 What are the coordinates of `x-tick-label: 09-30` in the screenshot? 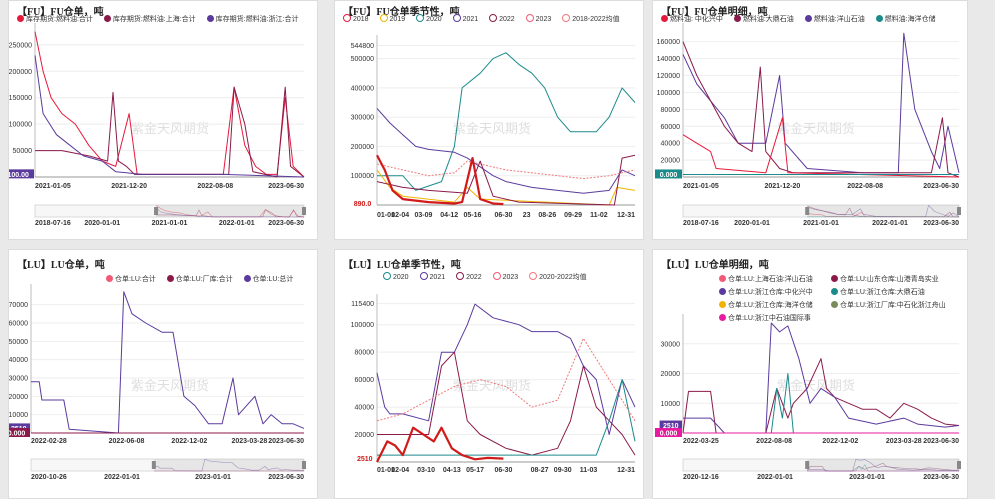 It's located at (563, 470).